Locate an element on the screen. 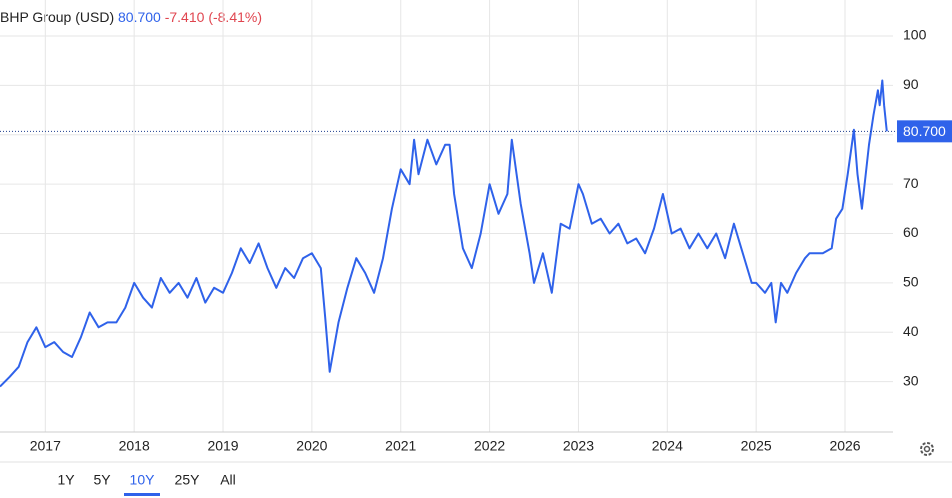 The image size is (952, 498). y-tick-label: 40 is located at coordinates (911, 331).